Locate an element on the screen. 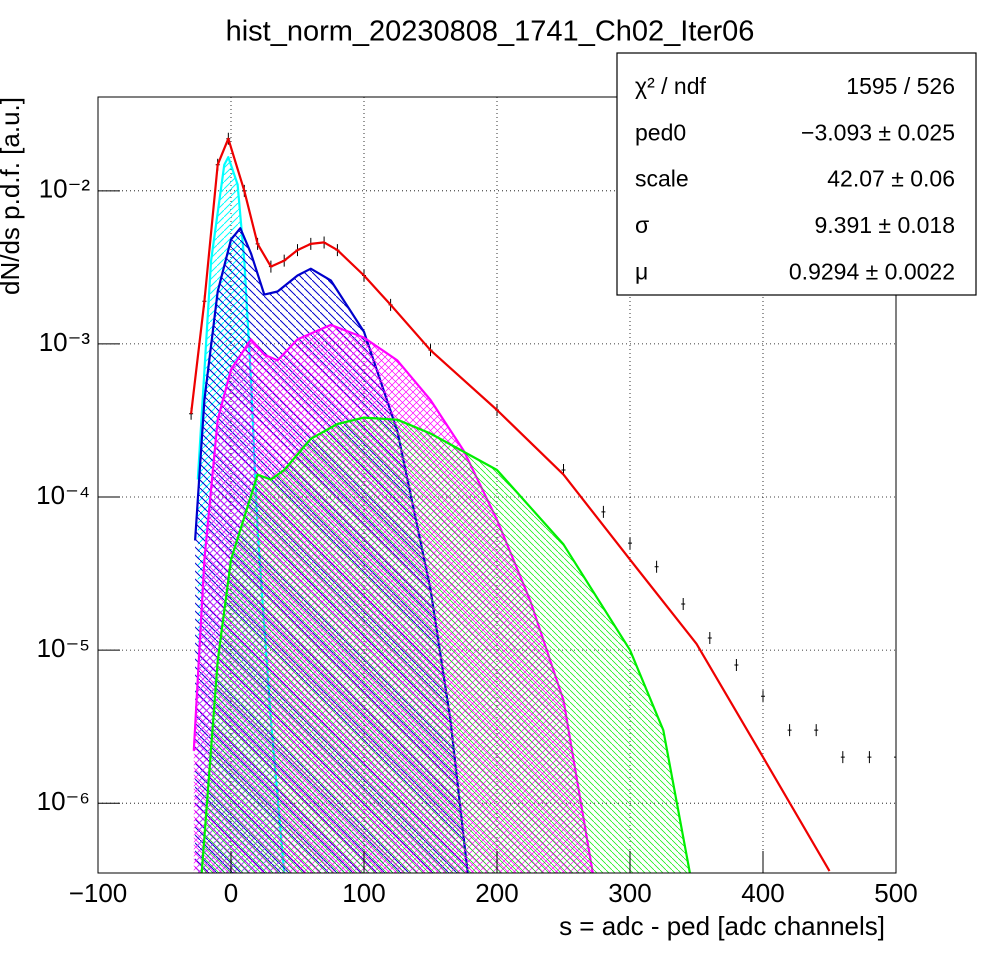 The image size is (996, 972). x-tick-label: −100 is located at coordinates (98, 893).